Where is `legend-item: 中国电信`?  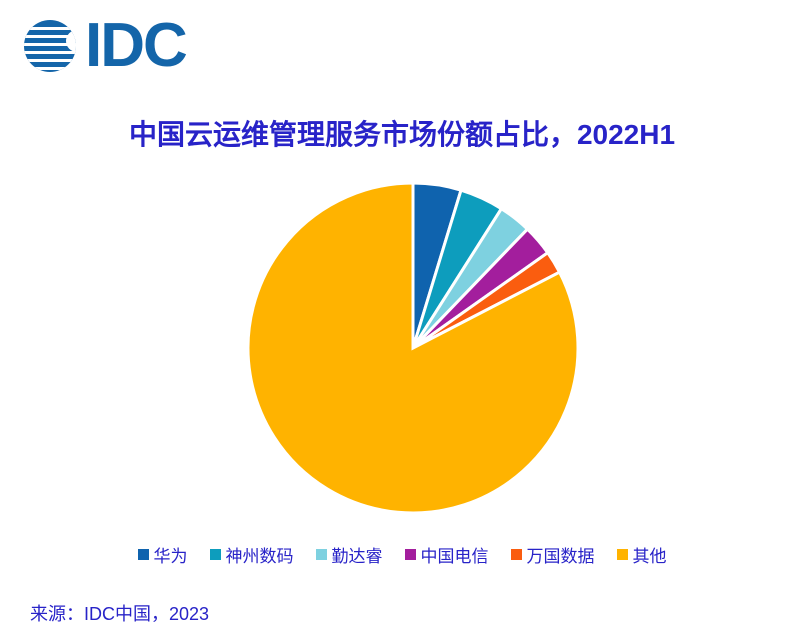
legend-item: 中国电信 is located at coordinates (446, 554).